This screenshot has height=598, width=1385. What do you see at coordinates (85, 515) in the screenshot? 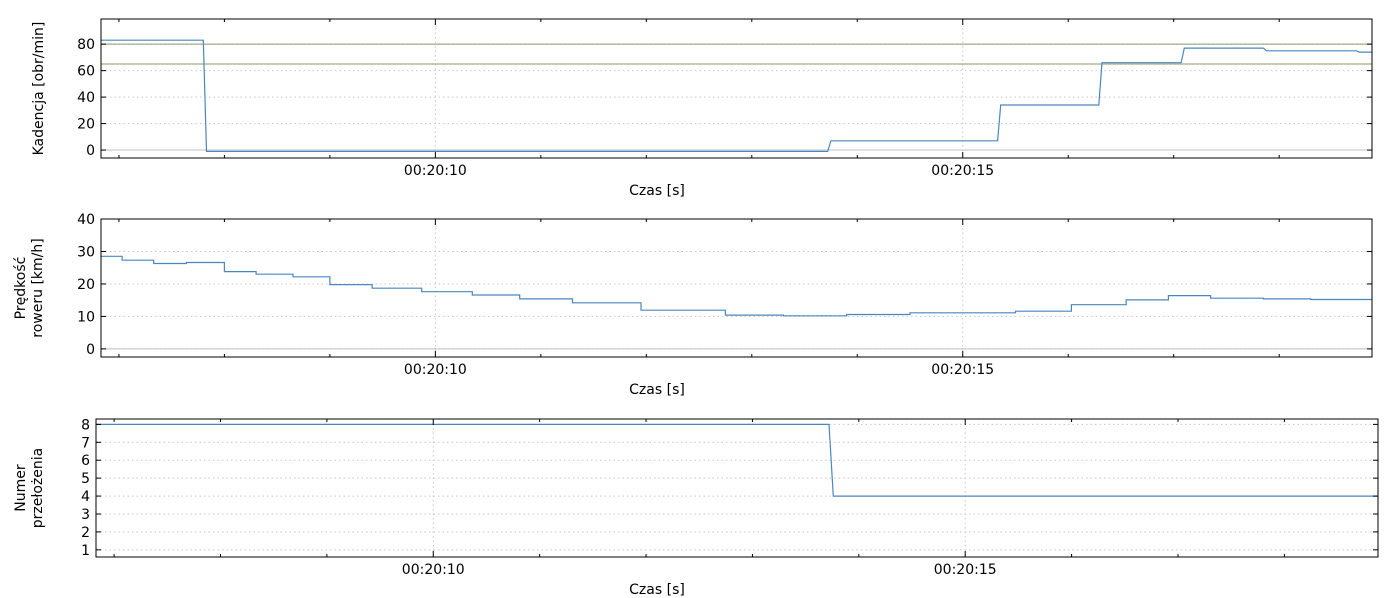
I see `y-tick-label: 3` at bounding box center [85, 515].